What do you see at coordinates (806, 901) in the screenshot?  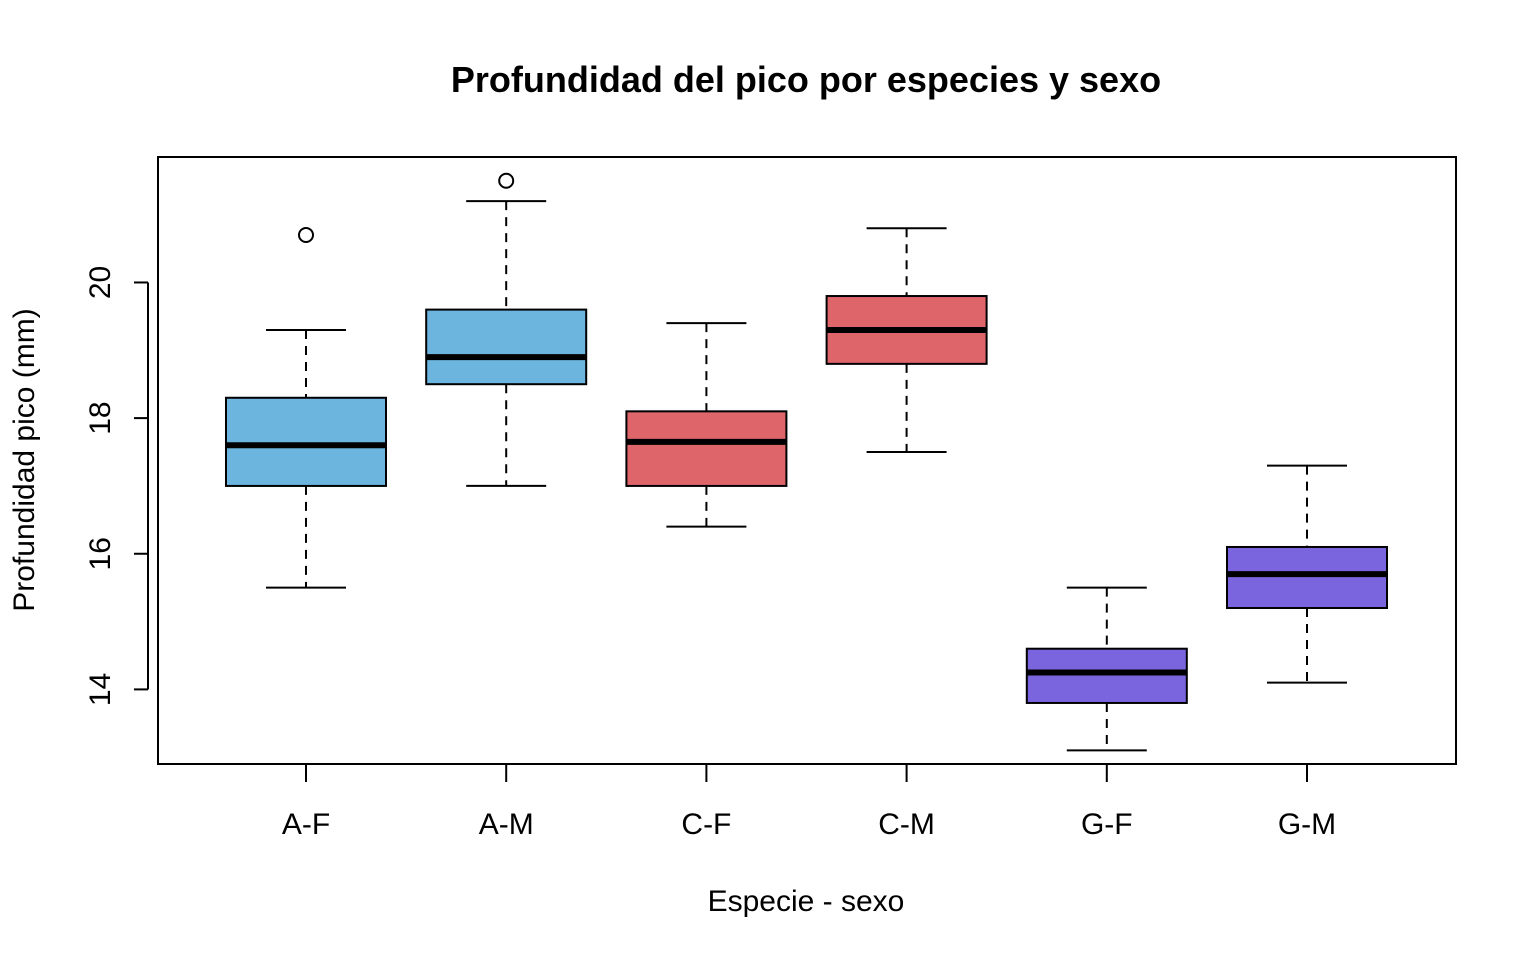 I see `x-axis-label: Especie - sexo` at bounding box center [806, 901].